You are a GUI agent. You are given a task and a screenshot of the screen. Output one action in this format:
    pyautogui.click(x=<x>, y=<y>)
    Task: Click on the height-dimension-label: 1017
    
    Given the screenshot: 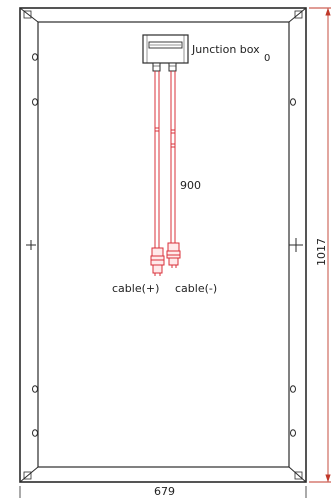 What is the action you would take?
    pyautogui.click(x=321, y=252)
    